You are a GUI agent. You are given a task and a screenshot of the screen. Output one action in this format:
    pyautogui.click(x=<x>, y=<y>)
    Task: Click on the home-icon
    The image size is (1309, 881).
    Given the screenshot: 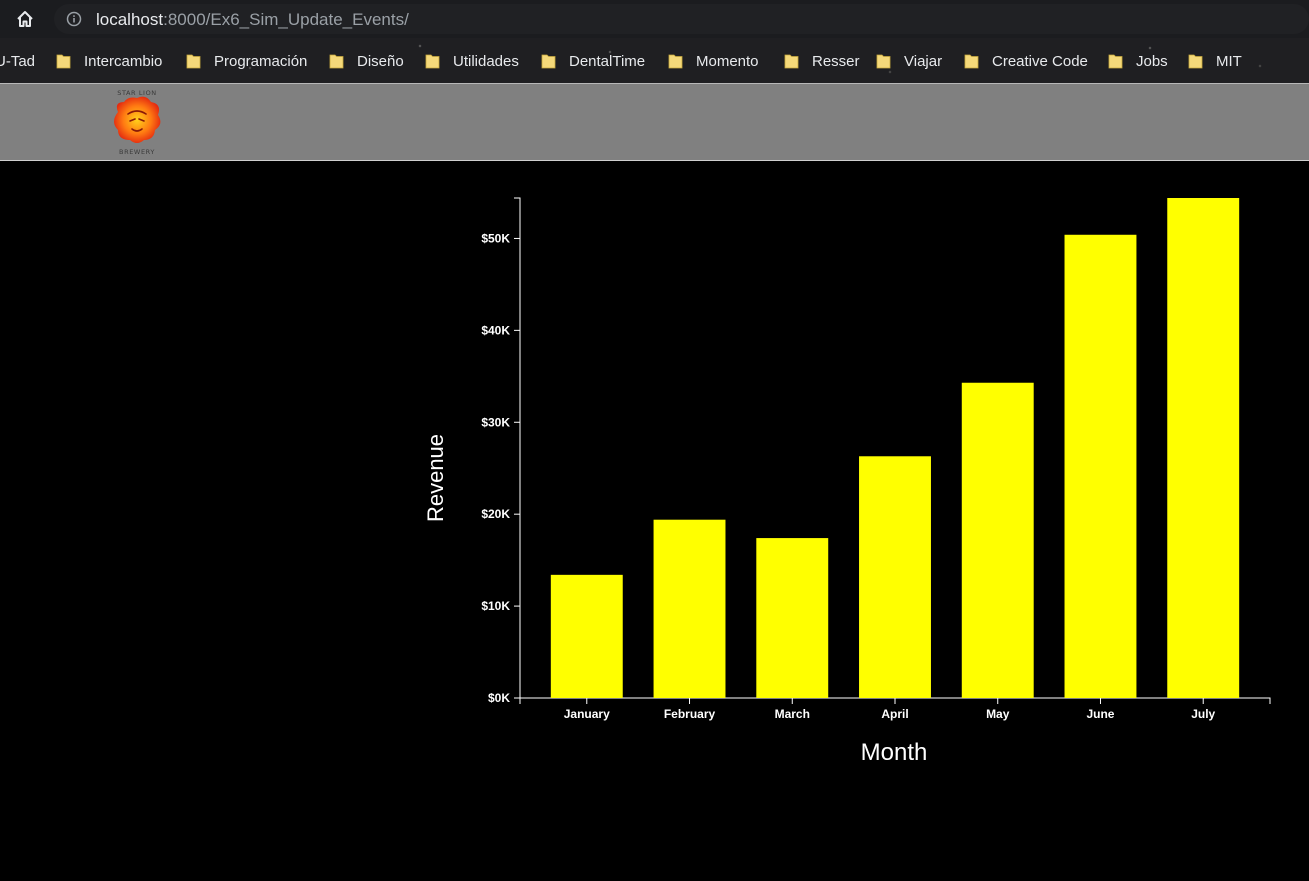 What is the action you would take?
    pyautogui.click(x=25, y=19)
    